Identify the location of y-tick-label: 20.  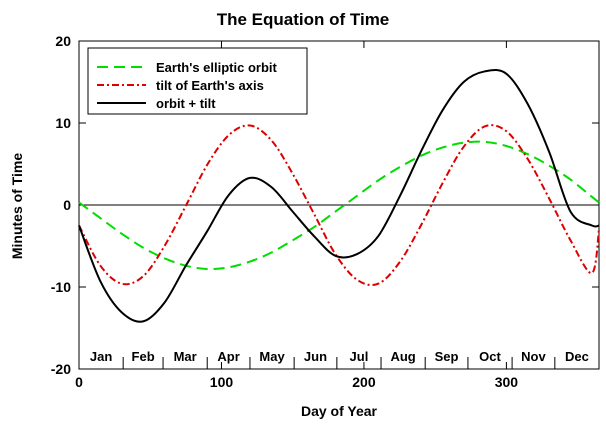
(63, 41).